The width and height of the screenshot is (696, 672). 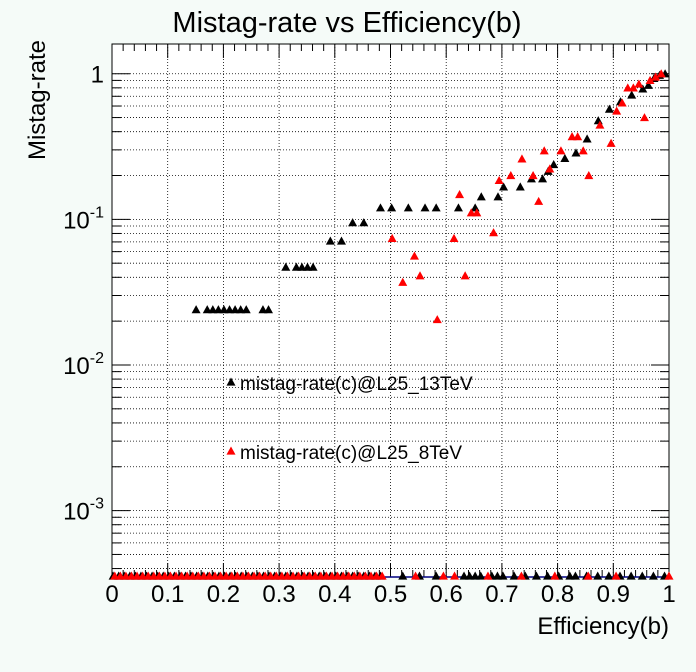 I want to click on x-axis-label: Efficiency(b), so click(x=603, y=626).